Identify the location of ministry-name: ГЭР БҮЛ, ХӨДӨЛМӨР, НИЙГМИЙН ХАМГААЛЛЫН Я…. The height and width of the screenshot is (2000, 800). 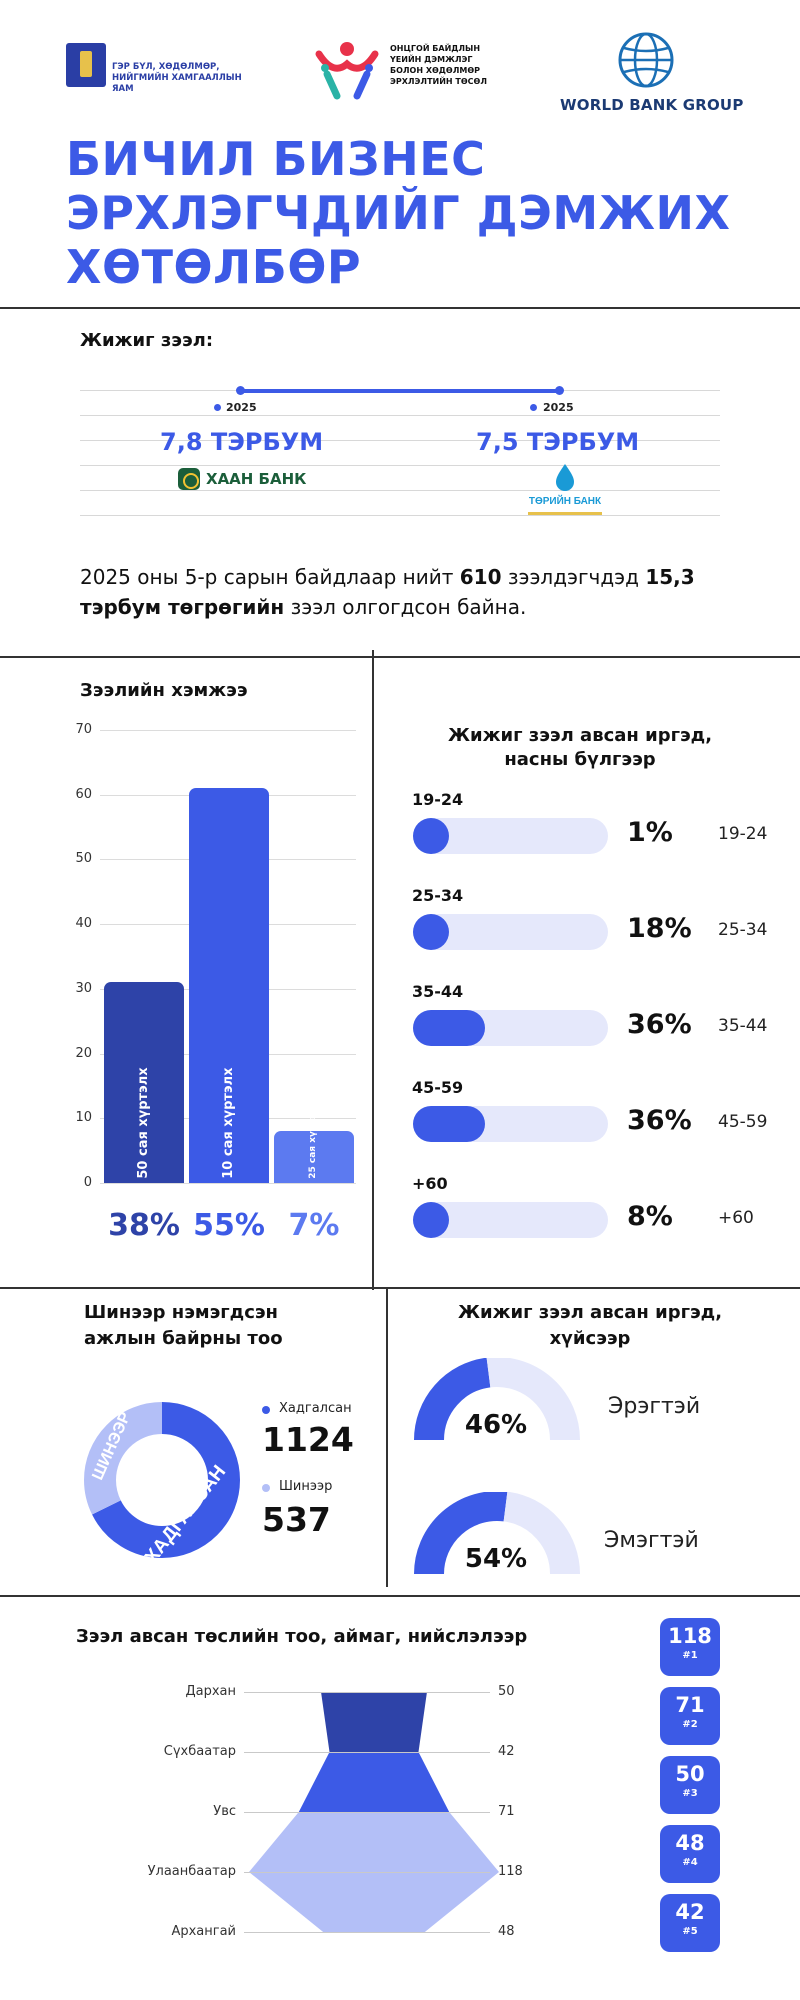
(177, 78).